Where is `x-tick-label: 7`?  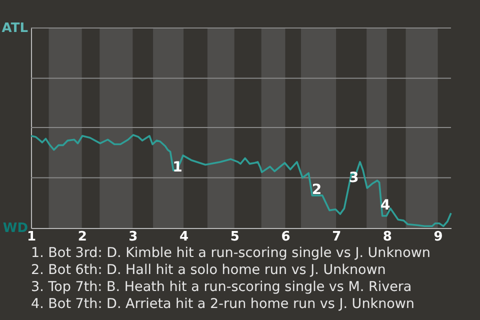
x-tick-label: 7 is located at coordinates (337, 237).